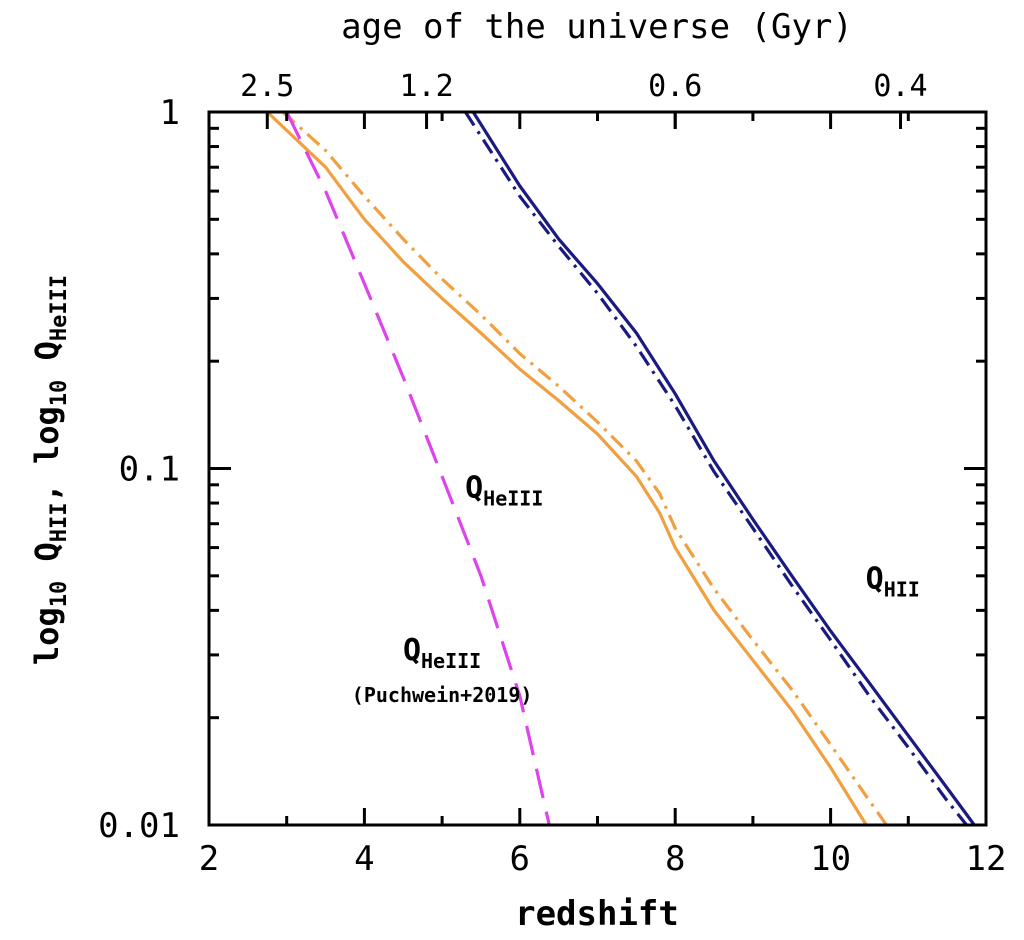 Image resolution: width=1024 pixels, height=940 pixels. I want to click on y-axis-label: log10 QHII, log10 QHeIII, so click(50, 470).